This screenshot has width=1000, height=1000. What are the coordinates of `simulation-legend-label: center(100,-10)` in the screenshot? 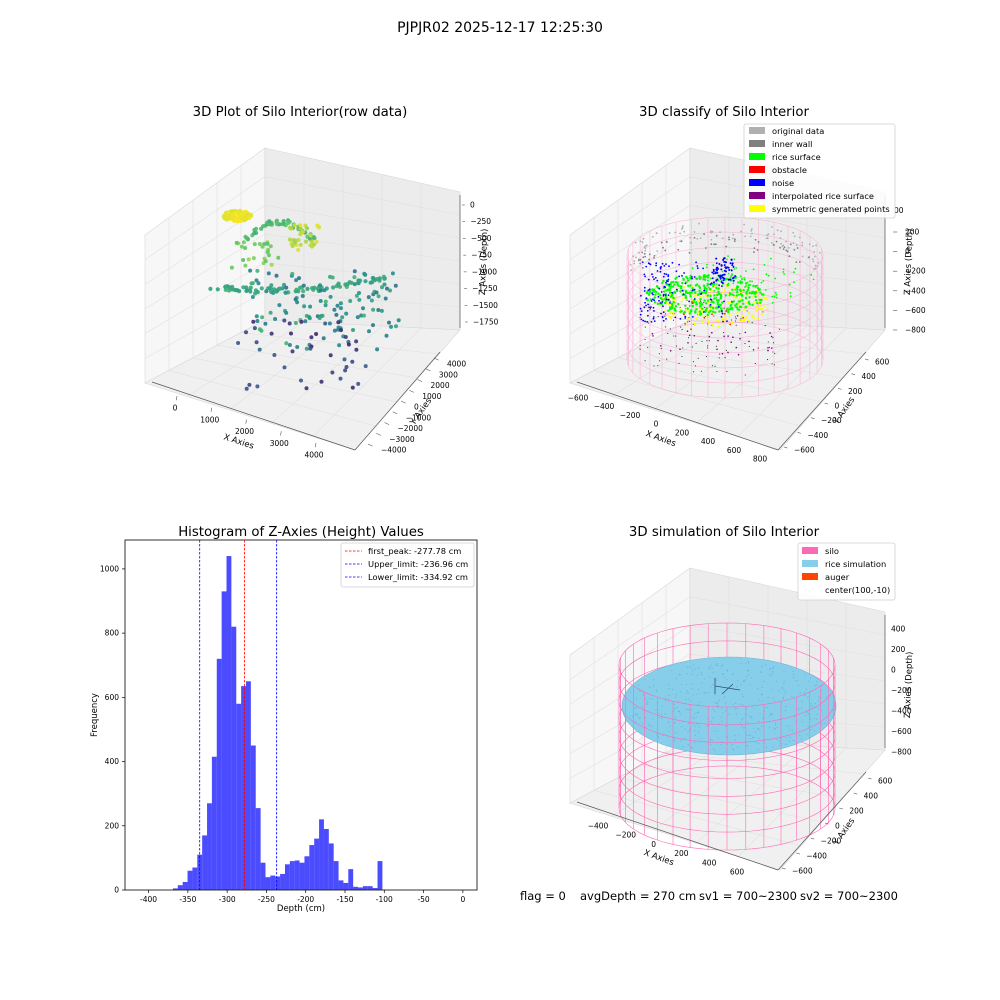 It's located at (857, 590).